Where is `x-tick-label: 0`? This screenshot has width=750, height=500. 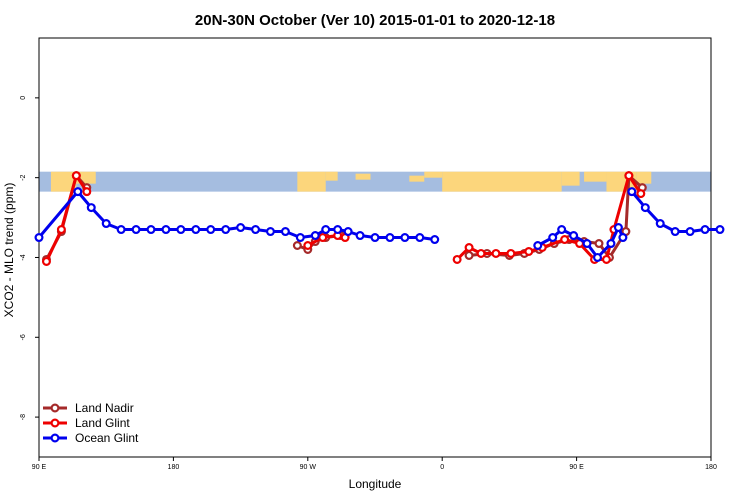
x-tick-label: 0 is located at coordinates (442, 467).